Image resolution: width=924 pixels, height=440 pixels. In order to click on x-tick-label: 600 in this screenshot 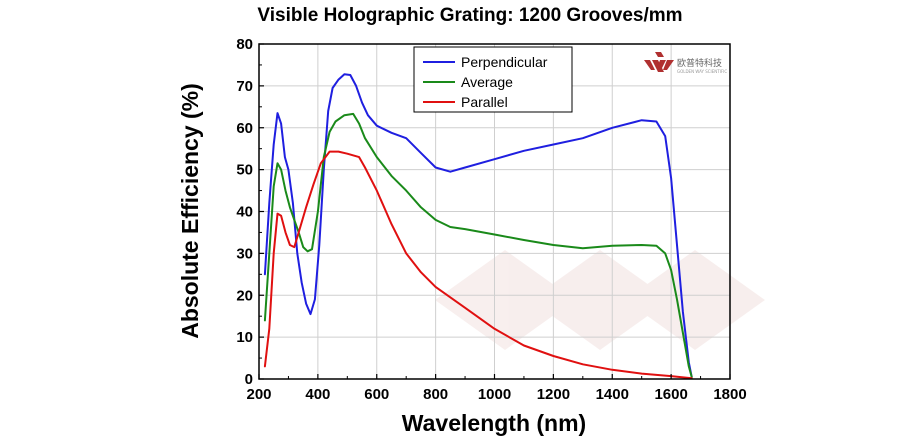, I will do `click(376, 394)`.